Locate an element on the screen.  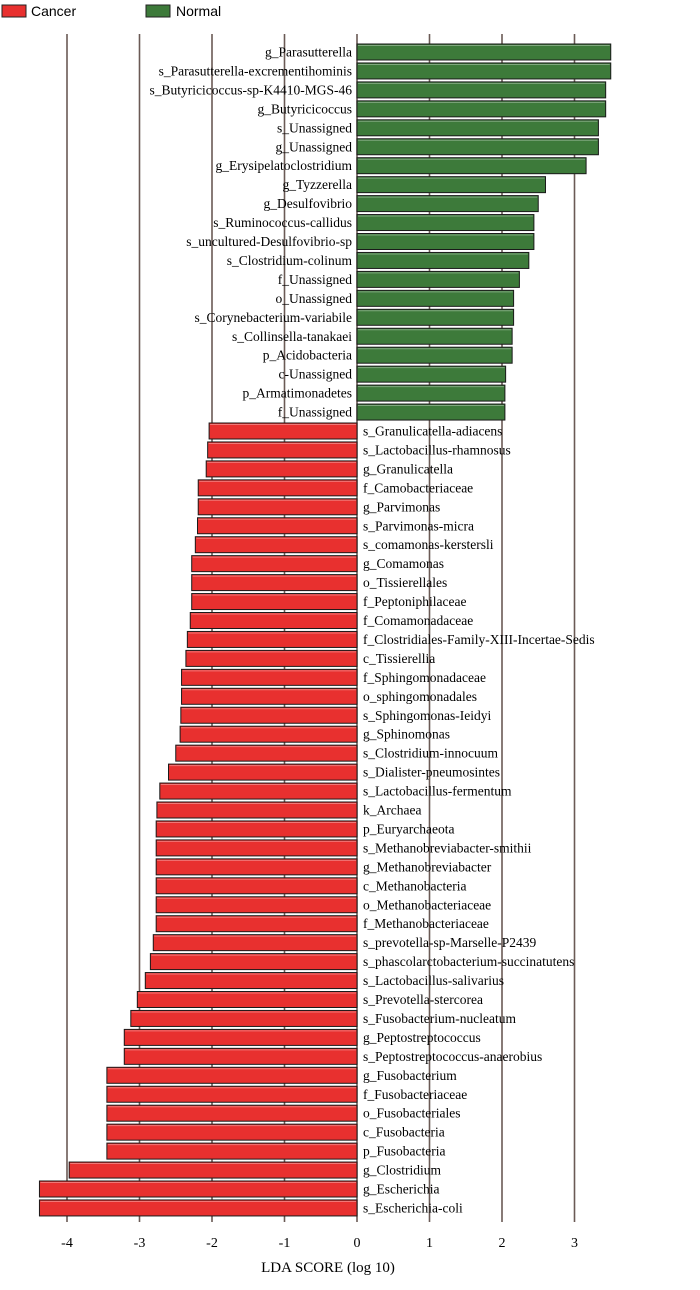
bar-label: s_comamonas-kerstersli is located at coordinates (428, 544).